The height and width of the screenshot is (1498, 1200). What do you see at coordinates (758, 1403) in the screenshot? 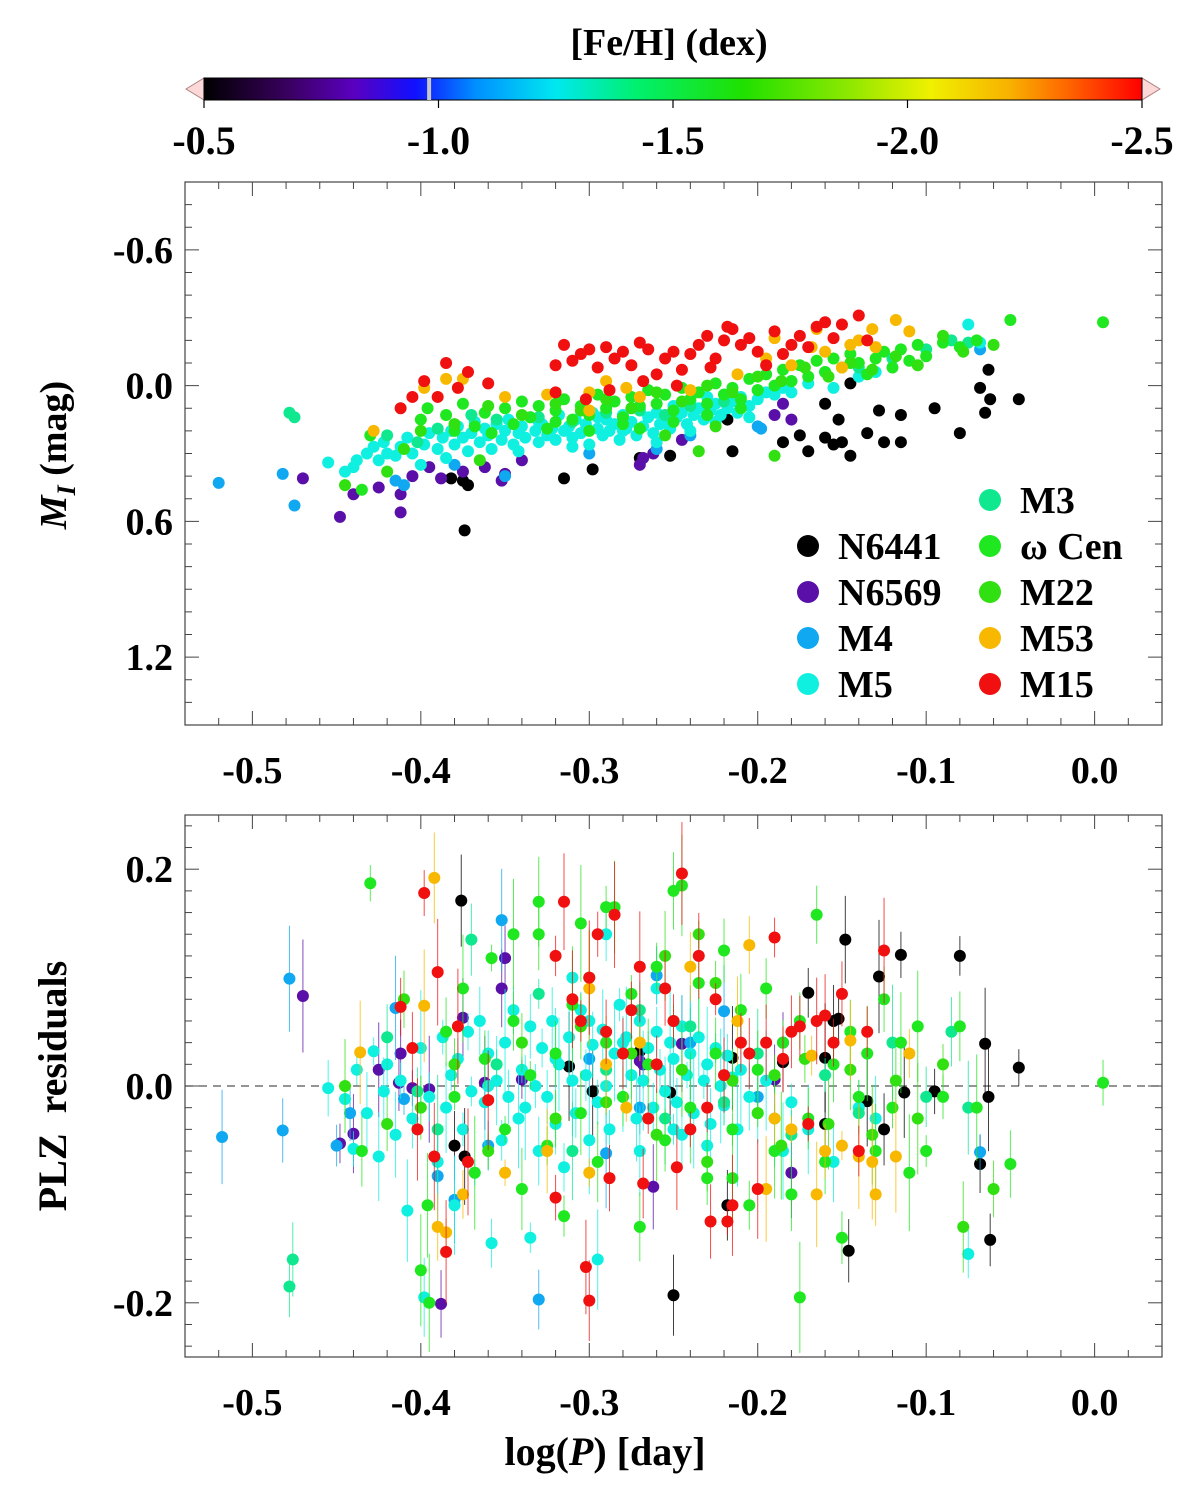
I see `bottom-xtick-label: -0.2` at bounding box center [758, 1403].